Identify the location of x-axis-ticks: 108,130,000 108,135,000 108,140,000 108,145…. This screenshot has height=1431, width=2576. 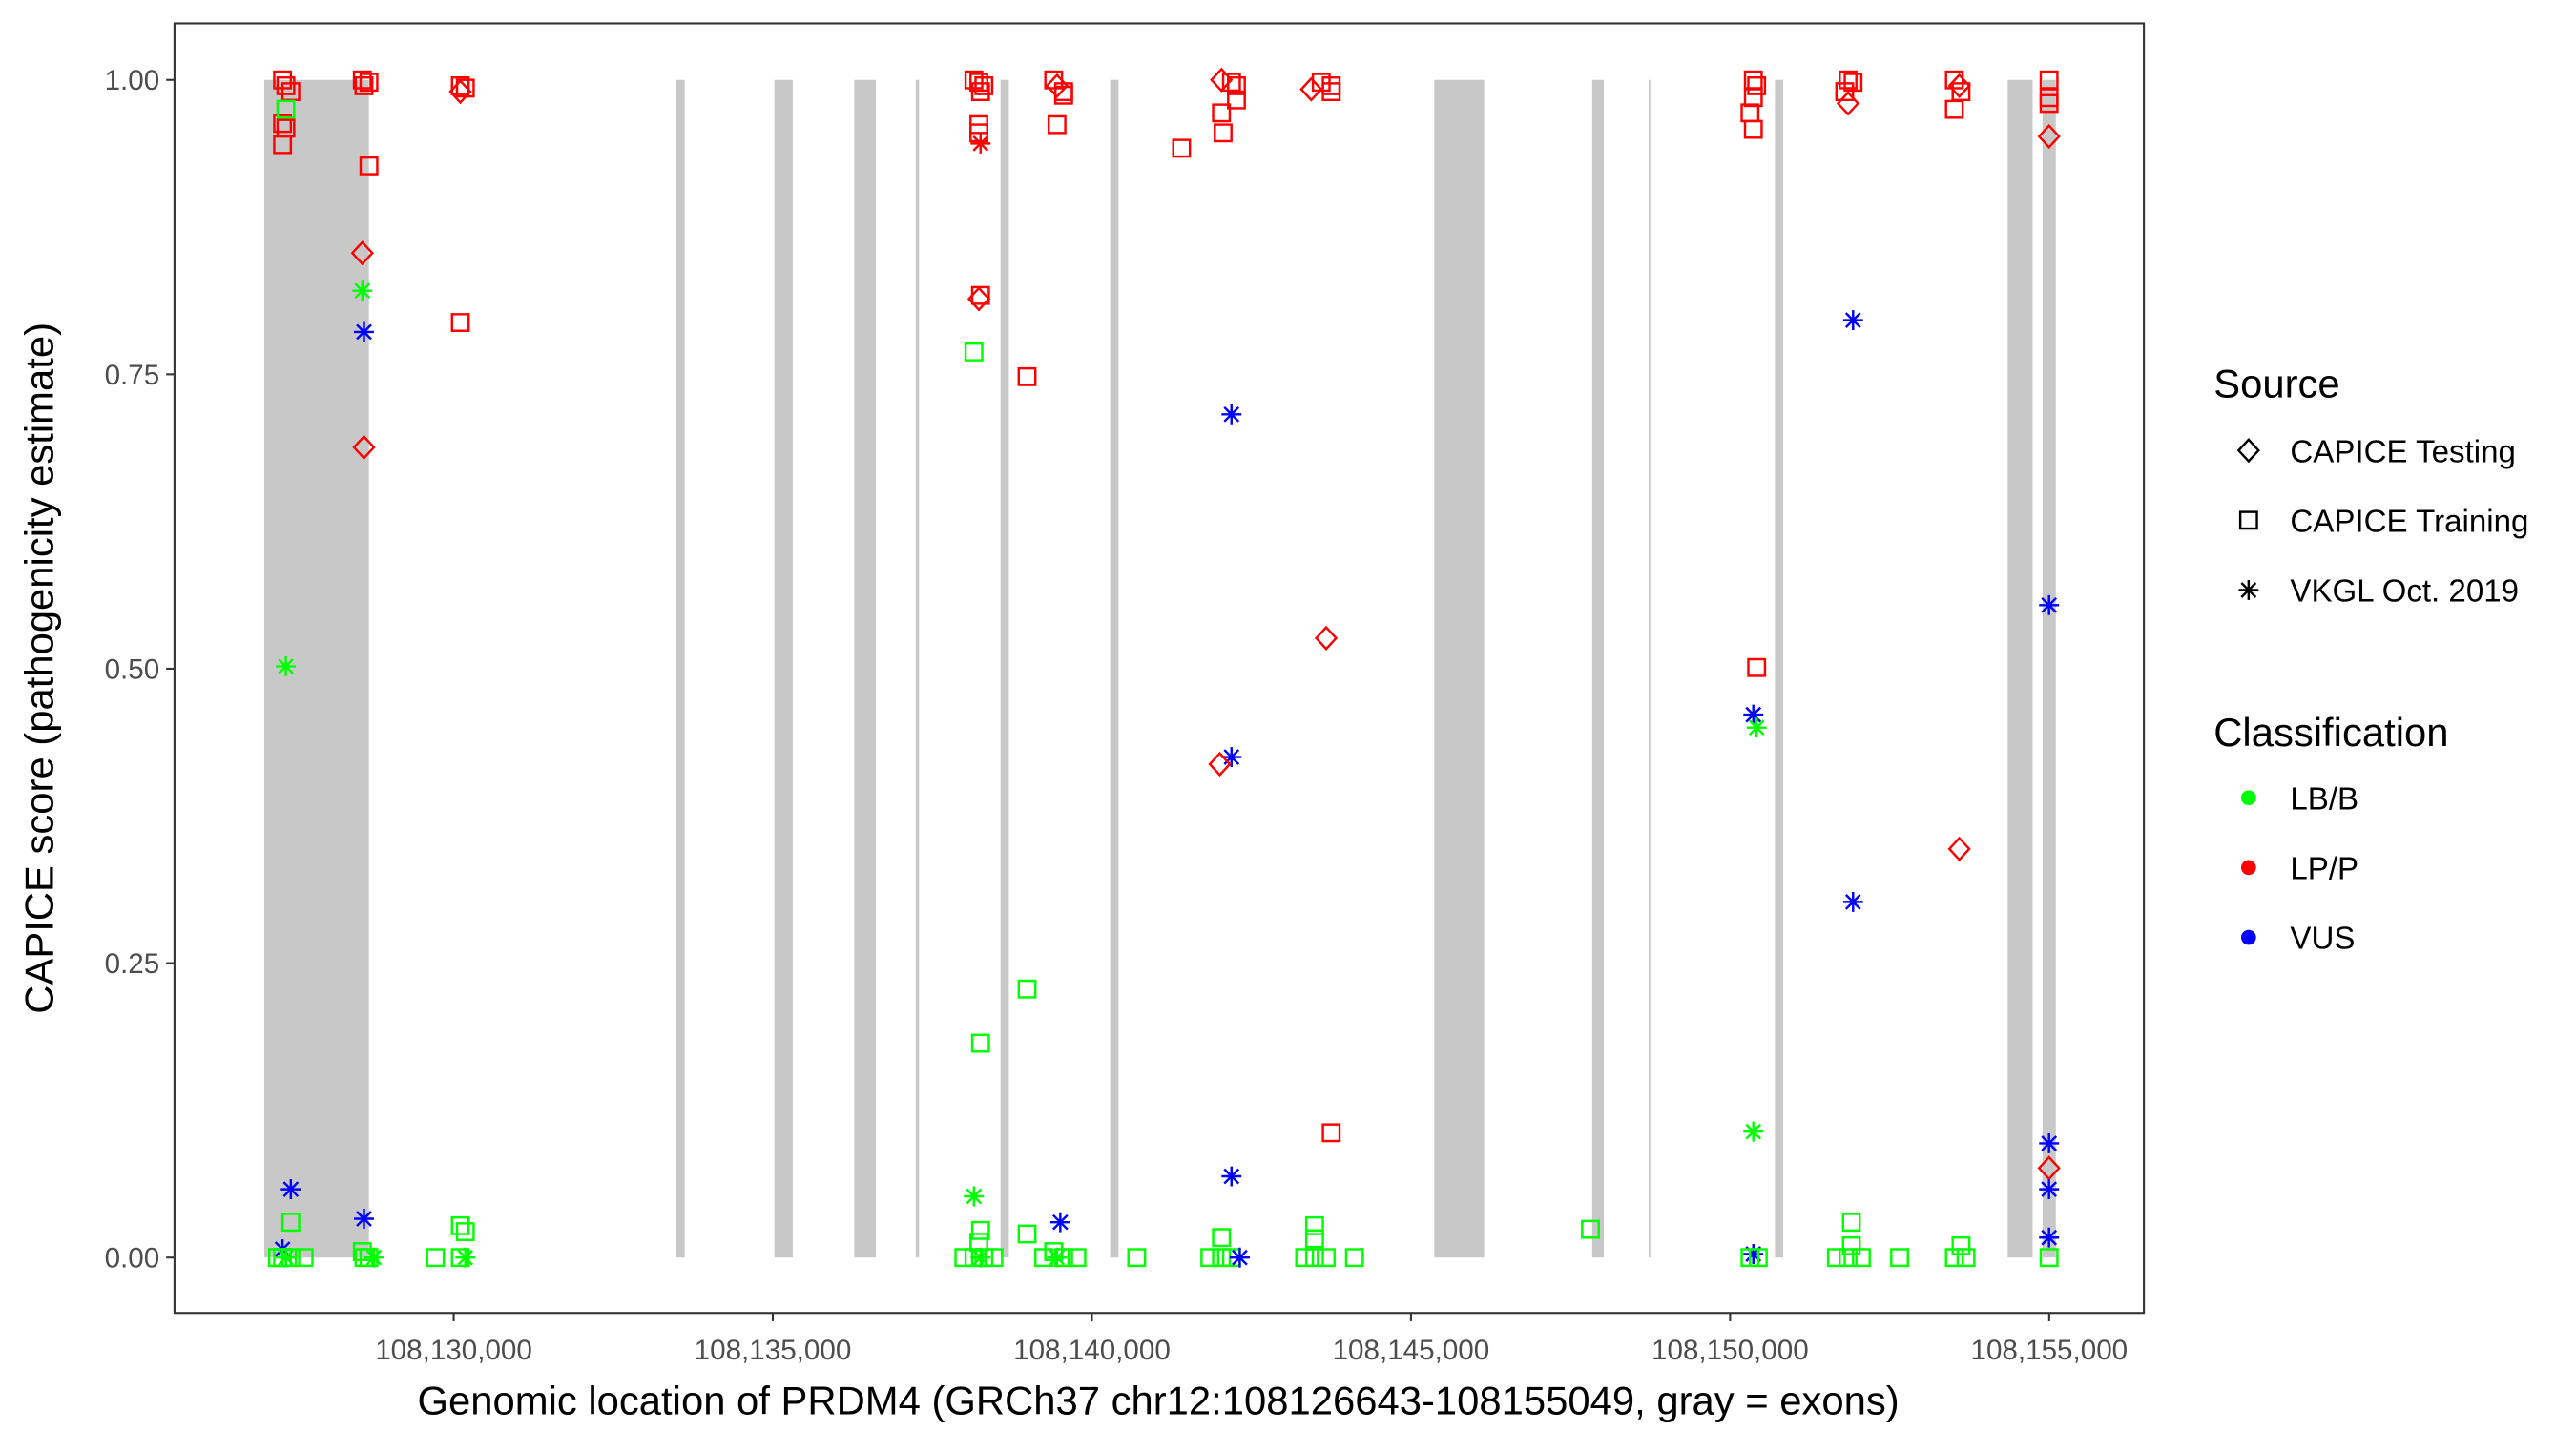
(1251, 1340).